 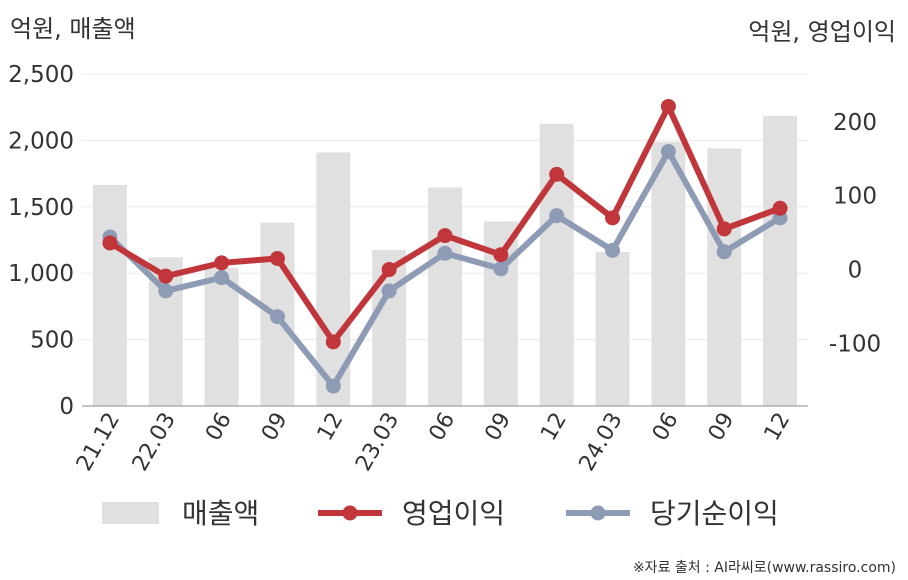 I want to click on right-tick-label: 100, so click(x=855, y=197).